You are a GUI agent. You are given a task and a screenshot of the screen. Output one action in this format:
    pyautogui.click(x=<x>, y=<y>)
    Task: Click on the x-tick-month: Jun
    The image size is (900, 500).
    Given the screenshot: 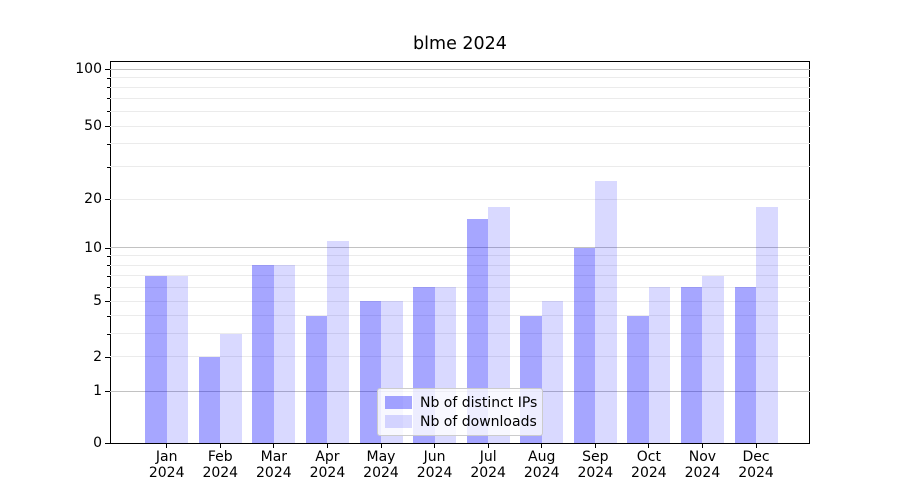 What is the action you would take?
    pyautogui.click(x=434, y=457)
    